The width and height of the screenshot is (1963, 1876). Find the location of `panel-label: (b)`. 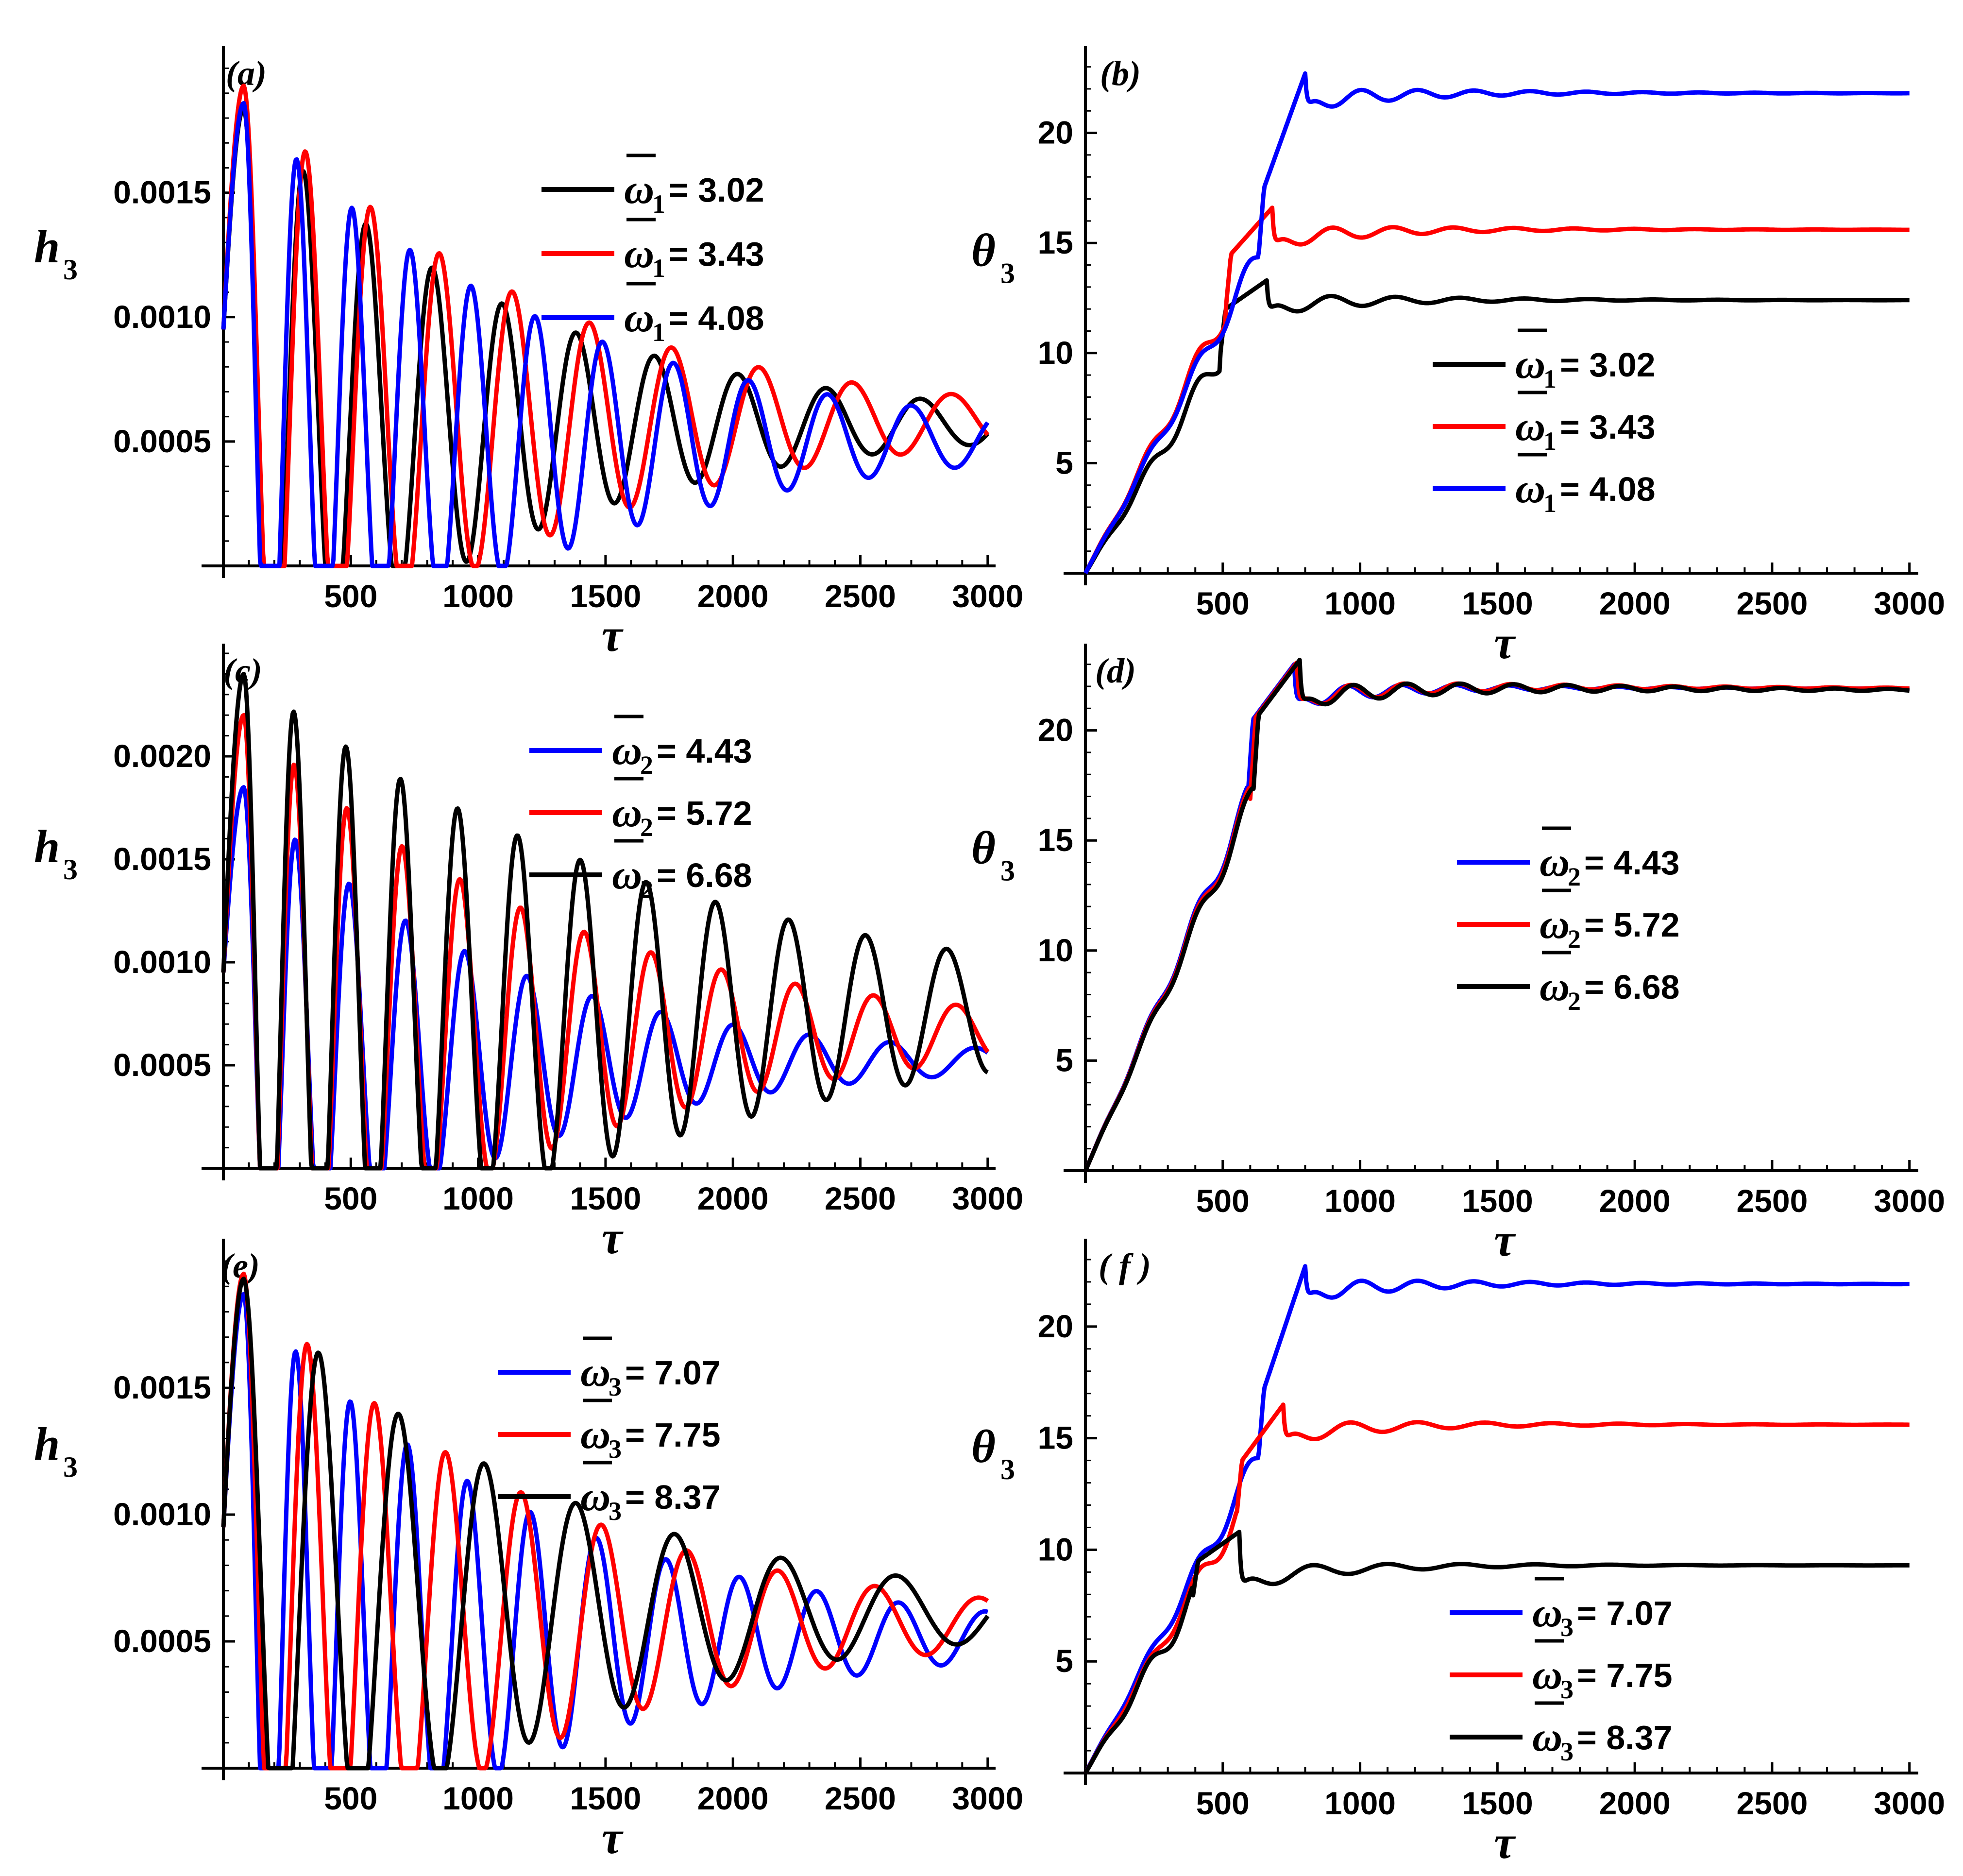

panel-label: (b) is located at coordinates (1120, 73).